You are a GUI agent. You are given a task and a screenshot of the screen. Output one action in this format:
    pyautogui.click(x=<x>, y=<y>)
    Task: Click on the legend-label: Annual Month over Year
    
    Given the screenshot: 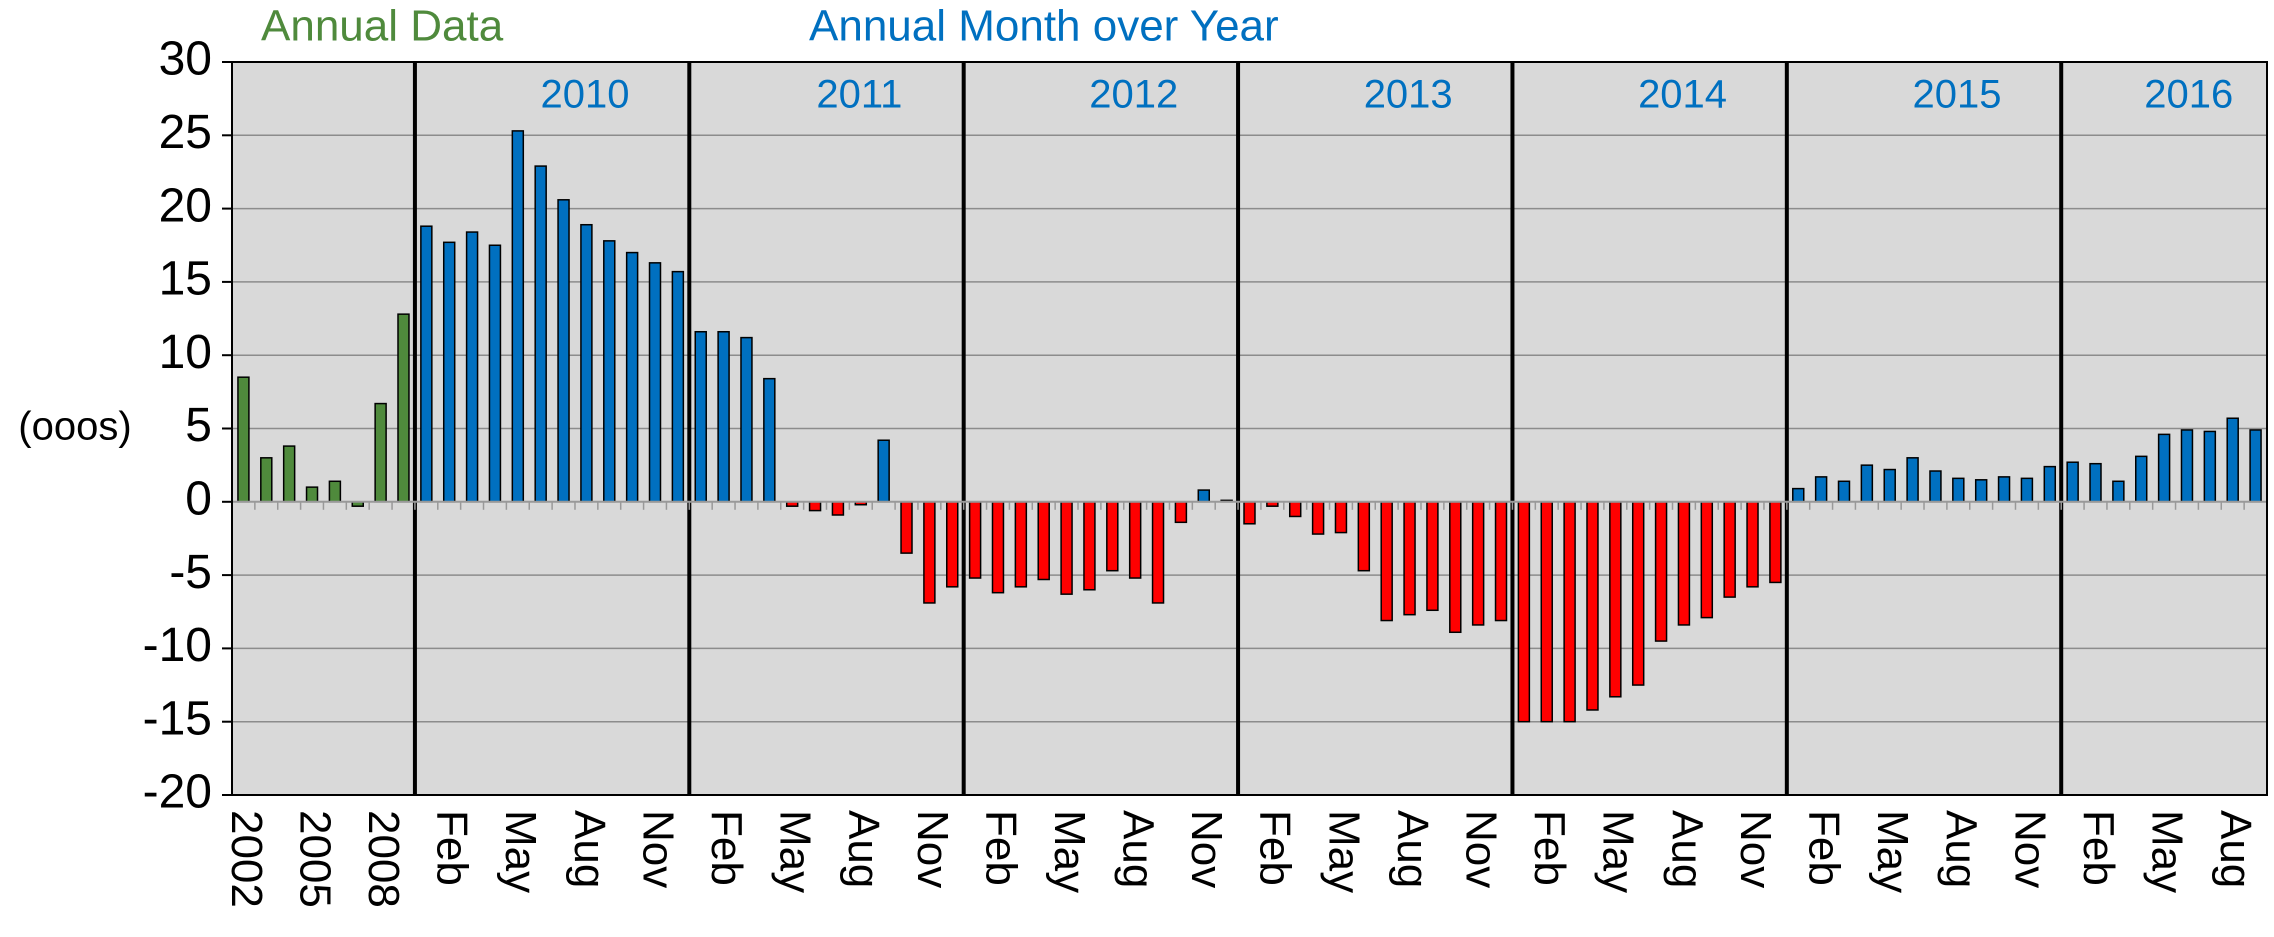 What is the action you would take?
    pyautogui.click(x=1044, y=26)
    